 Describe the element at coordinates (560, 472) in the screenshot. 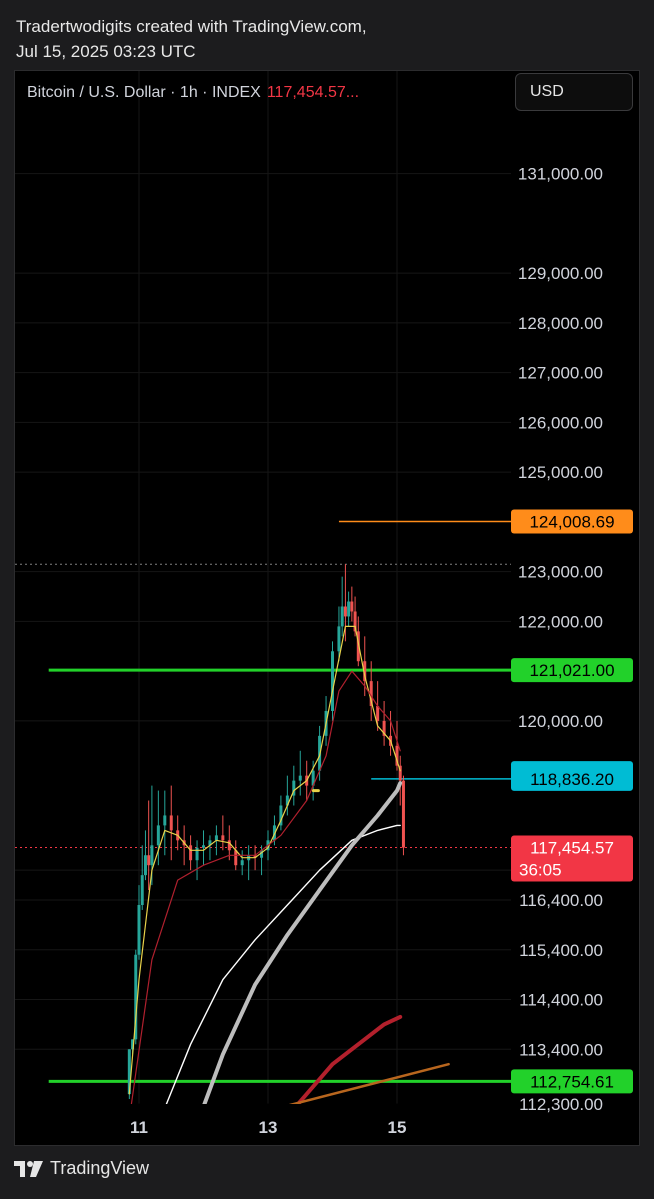

I see `y-tick-label: 125,000.00` at that location.